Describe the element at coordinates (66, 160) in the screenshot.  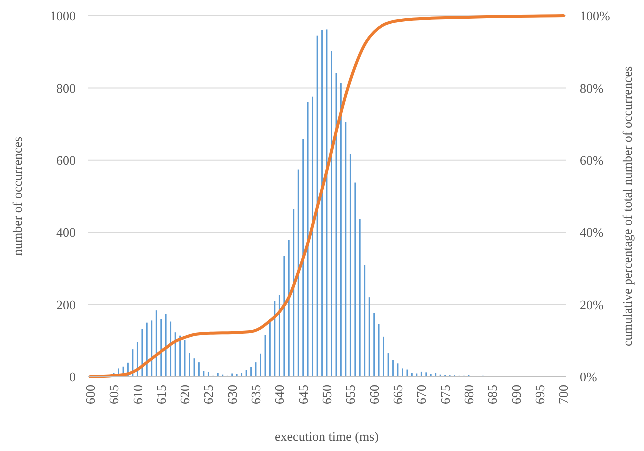
I see `y-tick-label: 600` at that location.